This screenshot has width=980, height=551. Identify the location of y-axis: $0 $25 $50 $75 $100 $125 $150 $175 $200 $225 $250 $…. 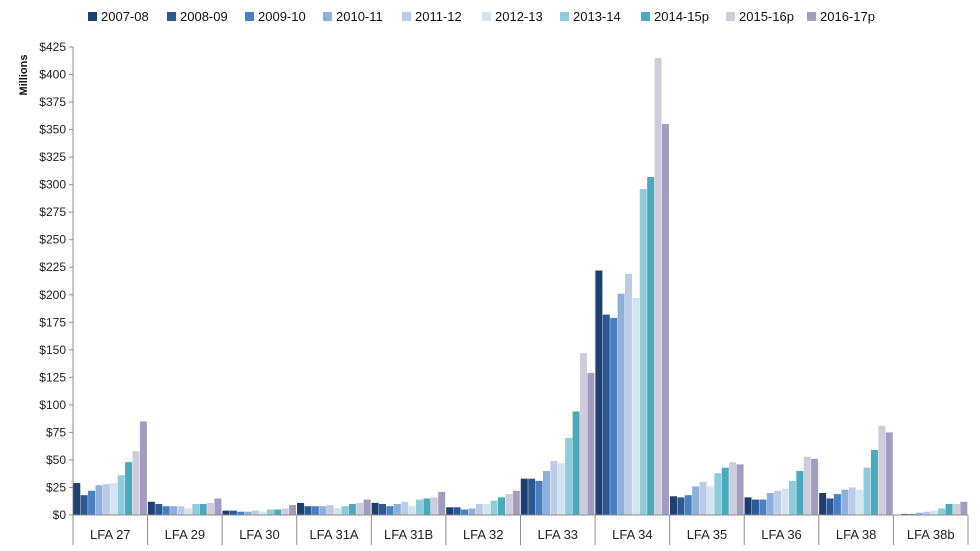
(56, 281).